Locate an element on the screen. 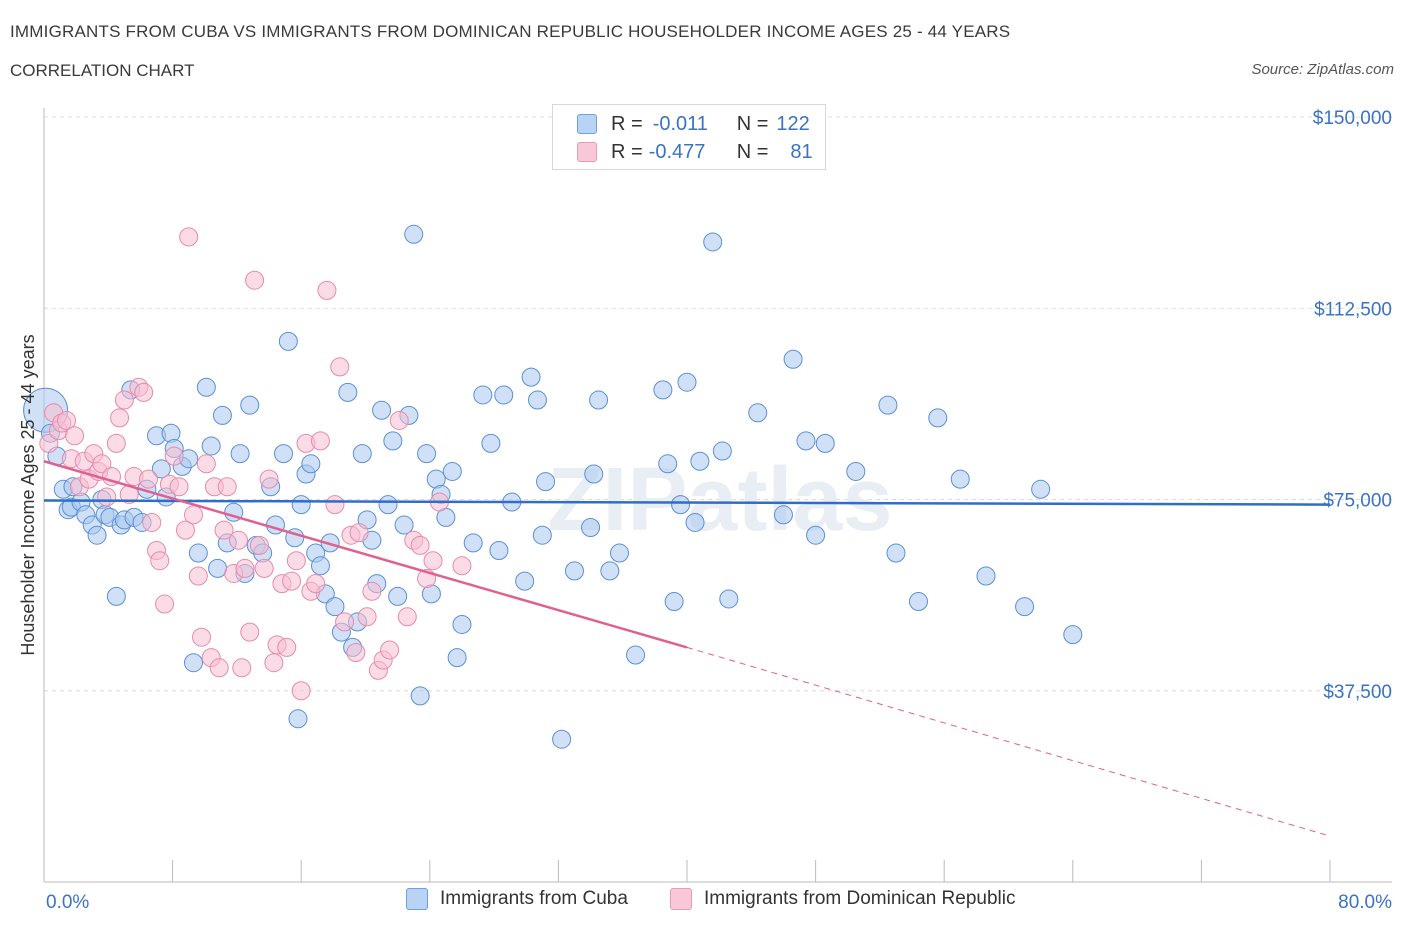  y-axis-label: Householder Income Ages 25 - 44 years is located at coordinates (28, 494).